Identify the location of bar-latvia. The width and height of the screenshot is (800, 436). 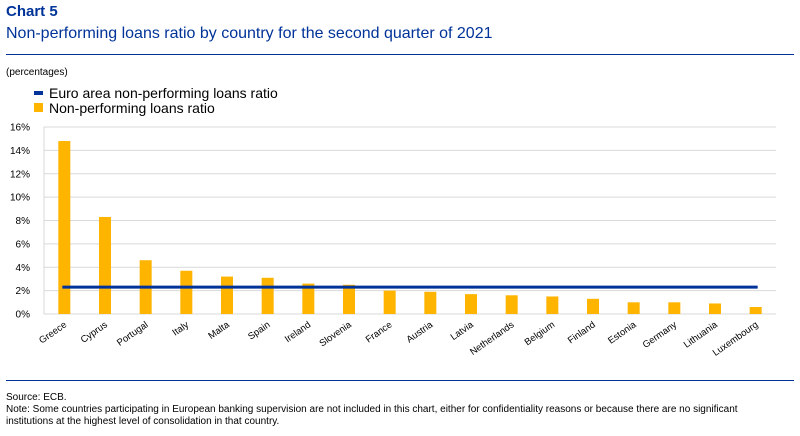
(471, 304).